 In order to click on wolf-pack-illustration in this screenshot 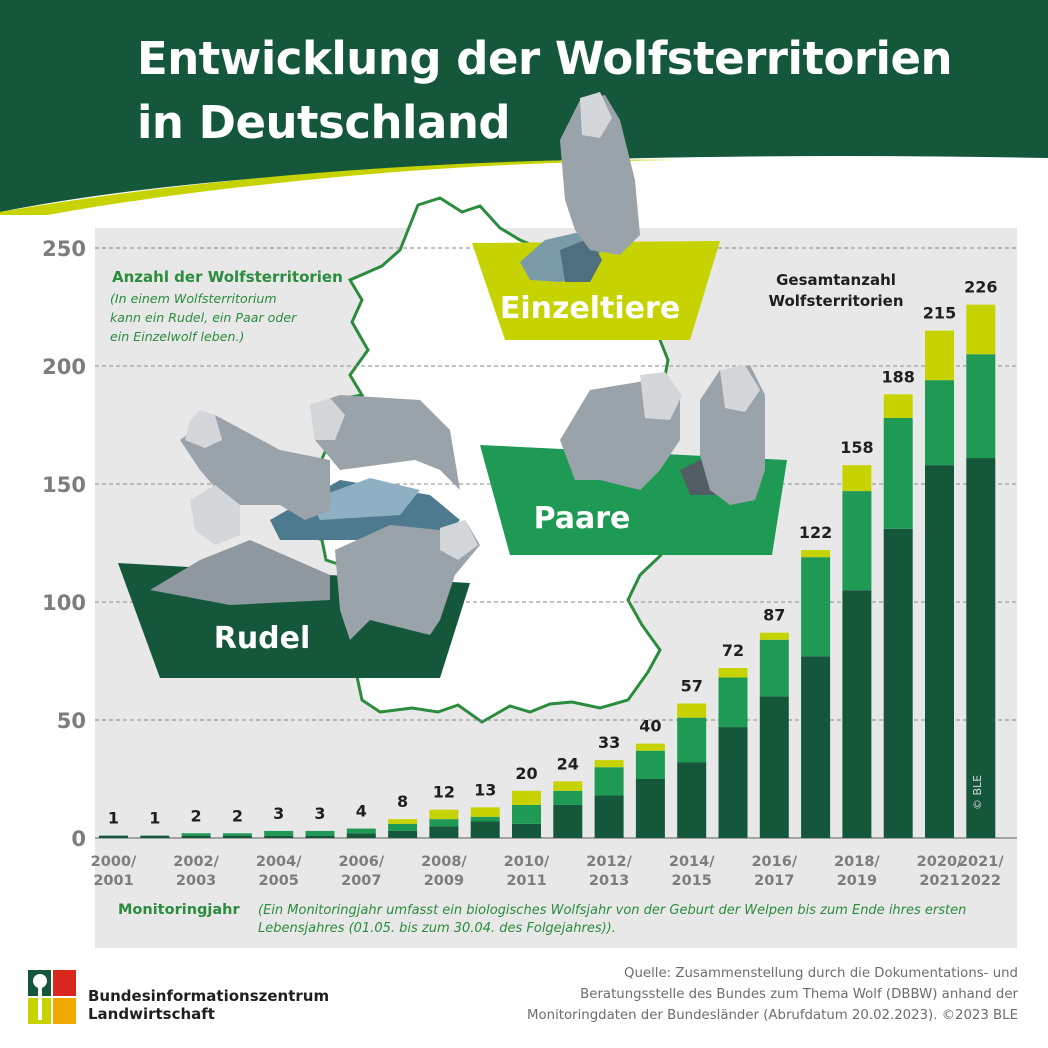, I will do `click(315, 517)`.